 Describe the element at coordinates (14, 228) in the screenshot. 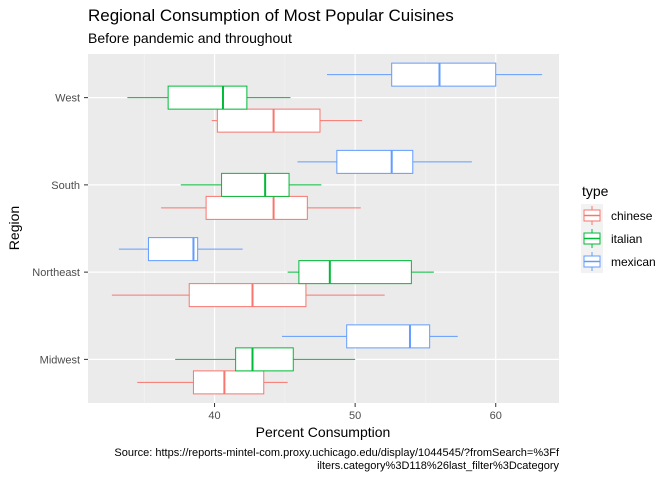

I see `y-axis-title: Region` at that location.